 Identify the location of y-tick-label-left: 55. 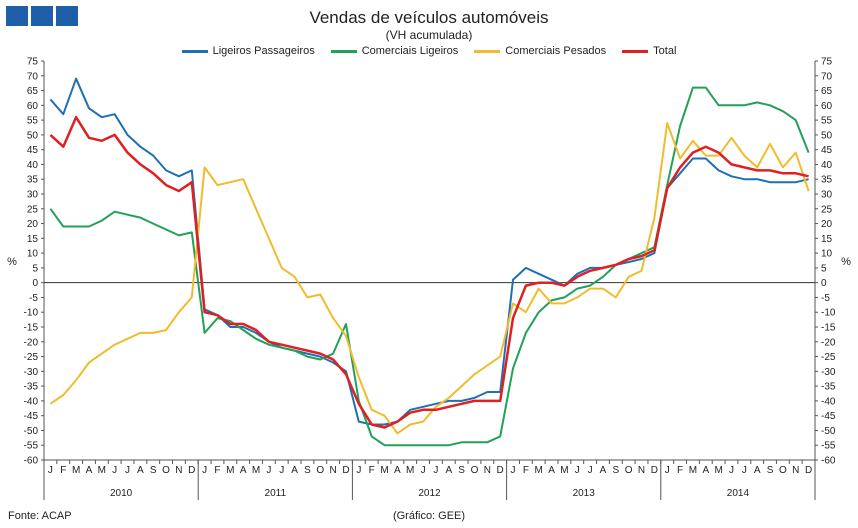
(33, 121).